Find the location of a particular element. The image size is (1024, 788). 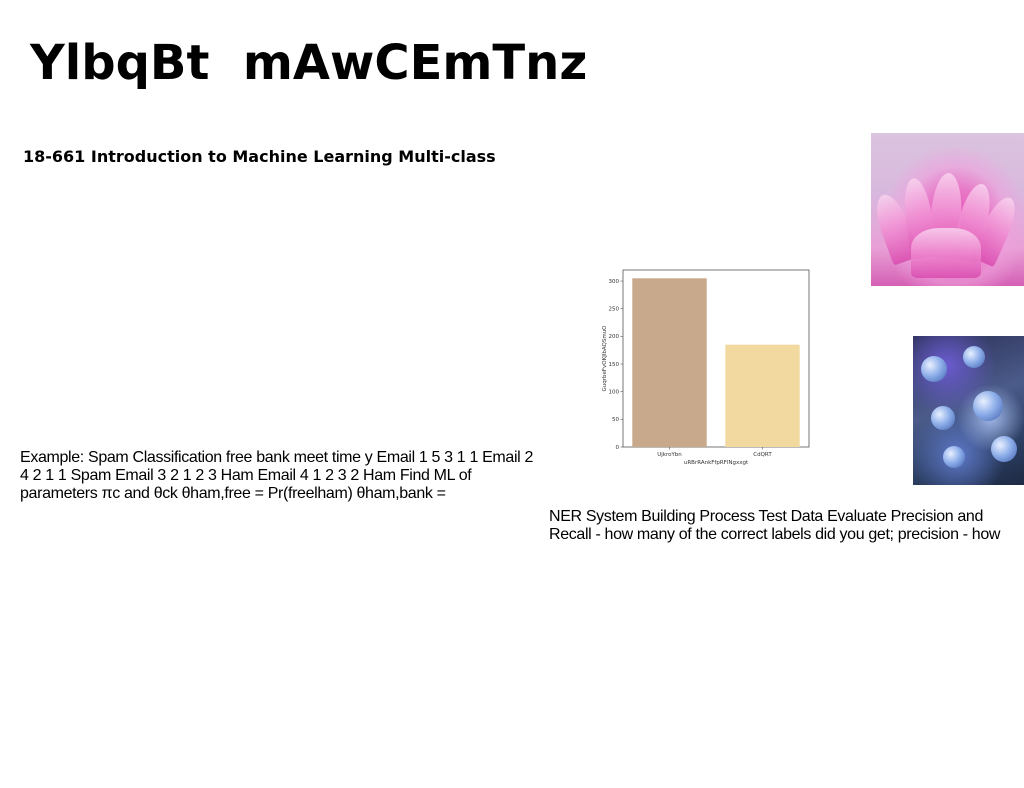

y-tick-label: 250 is located at coordinates (614, 310).